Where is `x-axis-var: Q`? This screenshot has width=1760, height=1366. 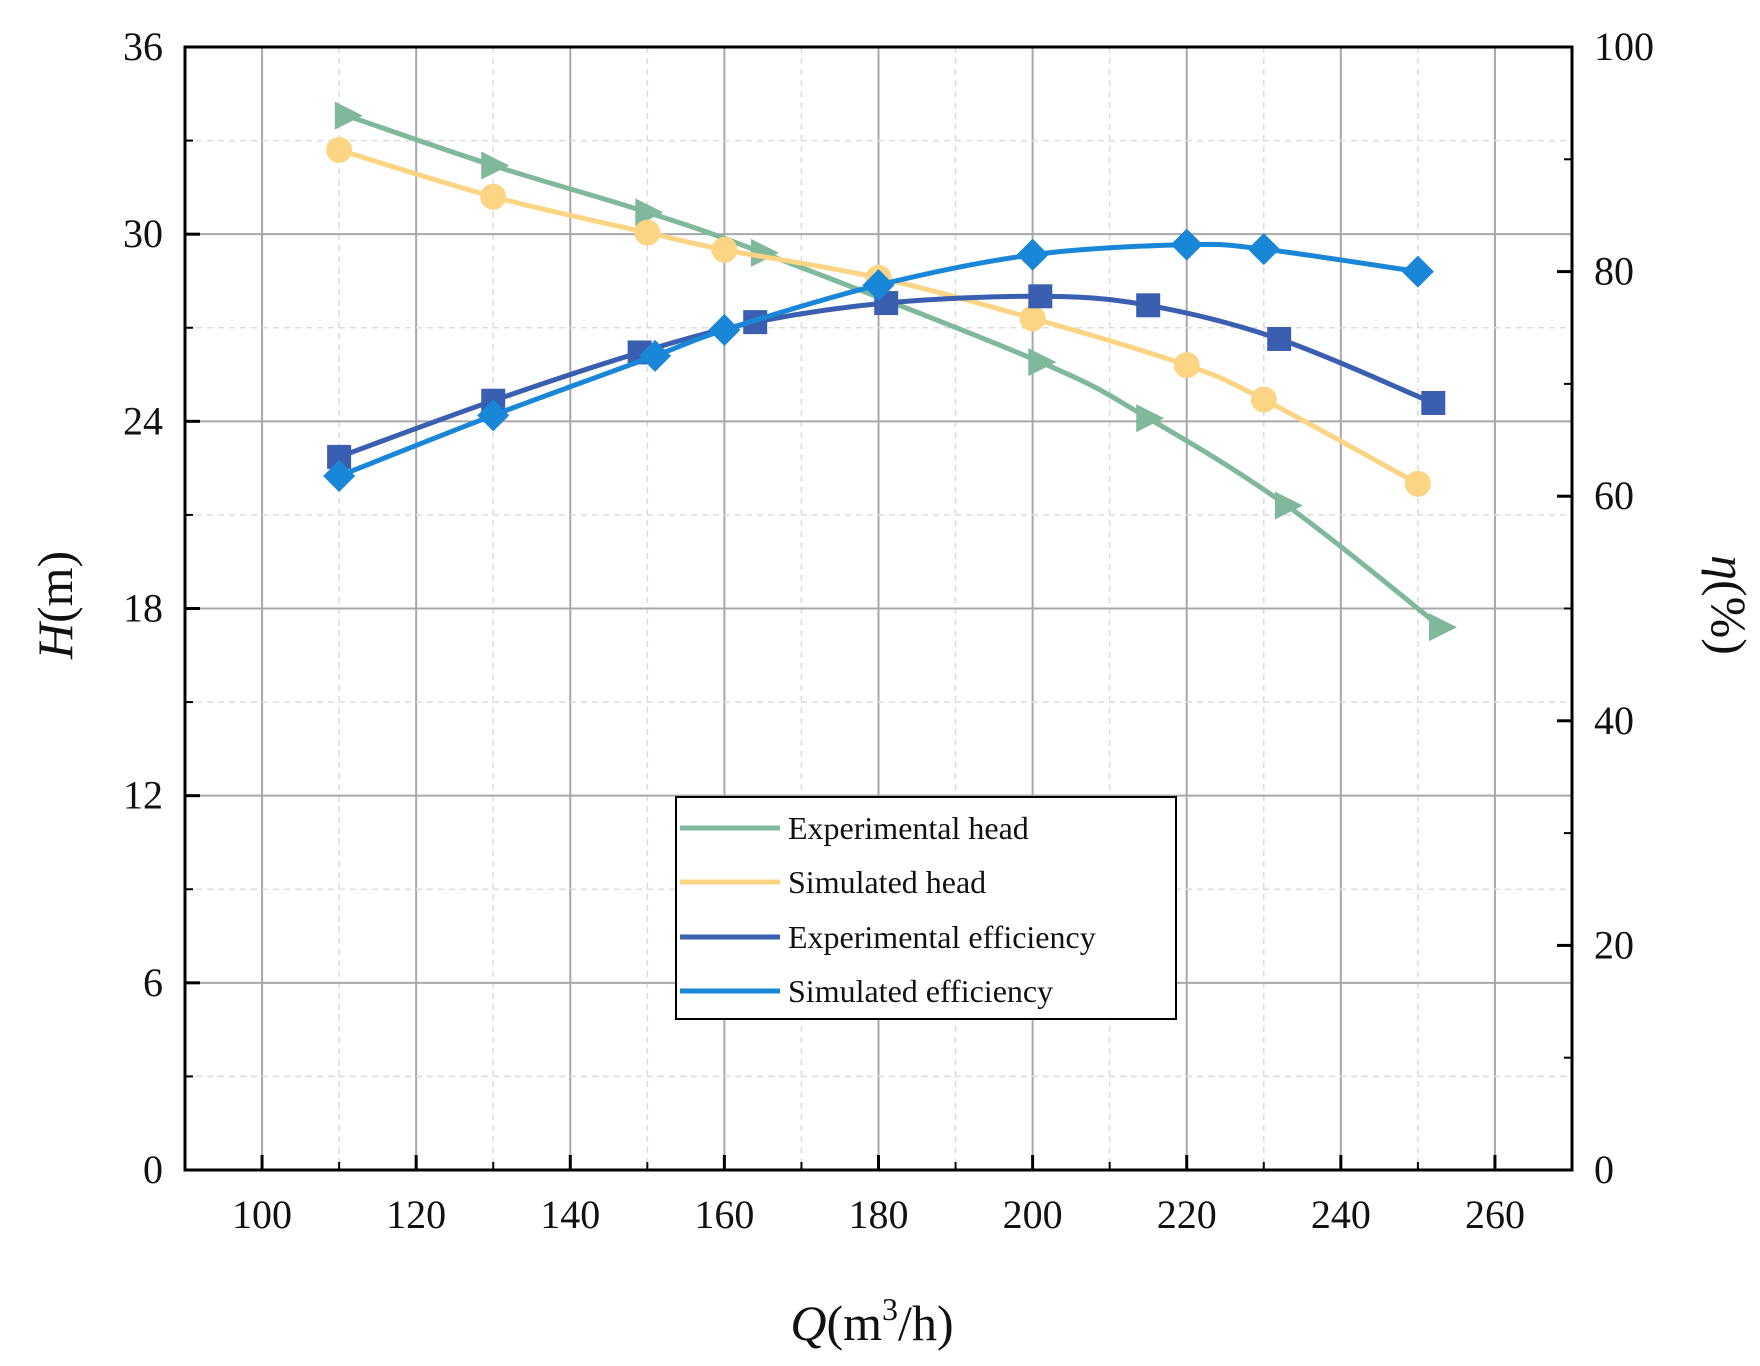
x-axis-var: Q is located at coordinates (808, 1323).